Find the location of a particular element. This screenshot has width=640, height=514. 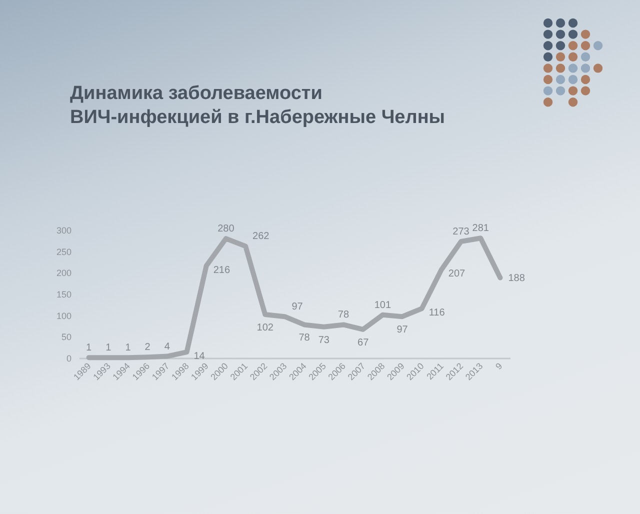

data-label: 102 is located at coordinates (265, 328).